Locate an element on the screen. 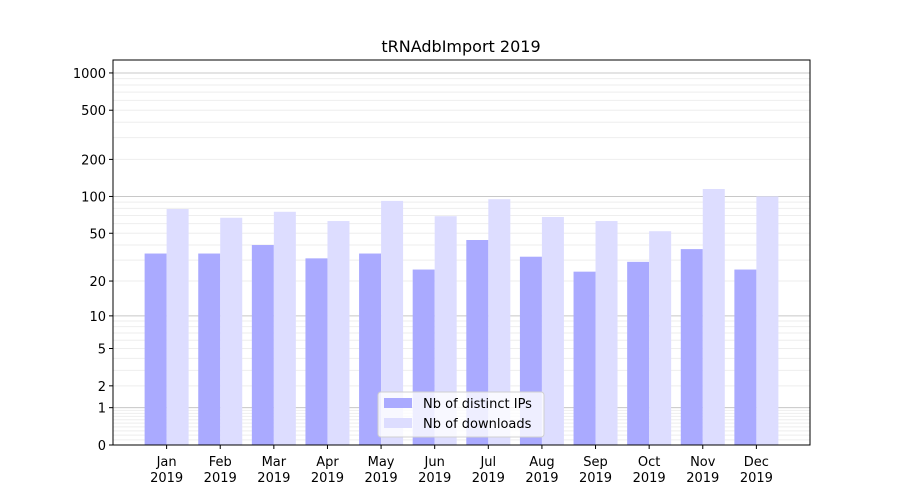 The image size is (900, 504). y-tick-label: 100 is located at coordinates (93, 197).